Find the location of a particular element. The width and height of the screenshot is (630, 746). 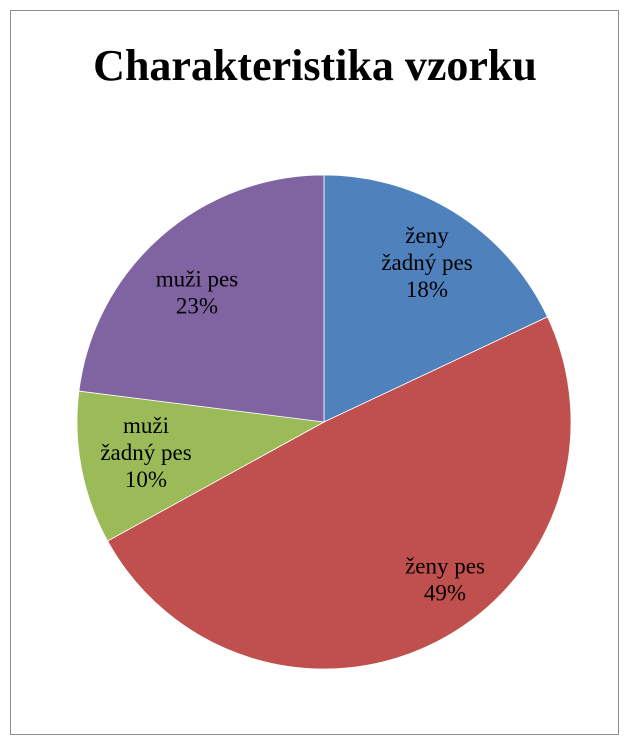

slice-label-1: ženy pes 49% is located at coordinates (445, 580).